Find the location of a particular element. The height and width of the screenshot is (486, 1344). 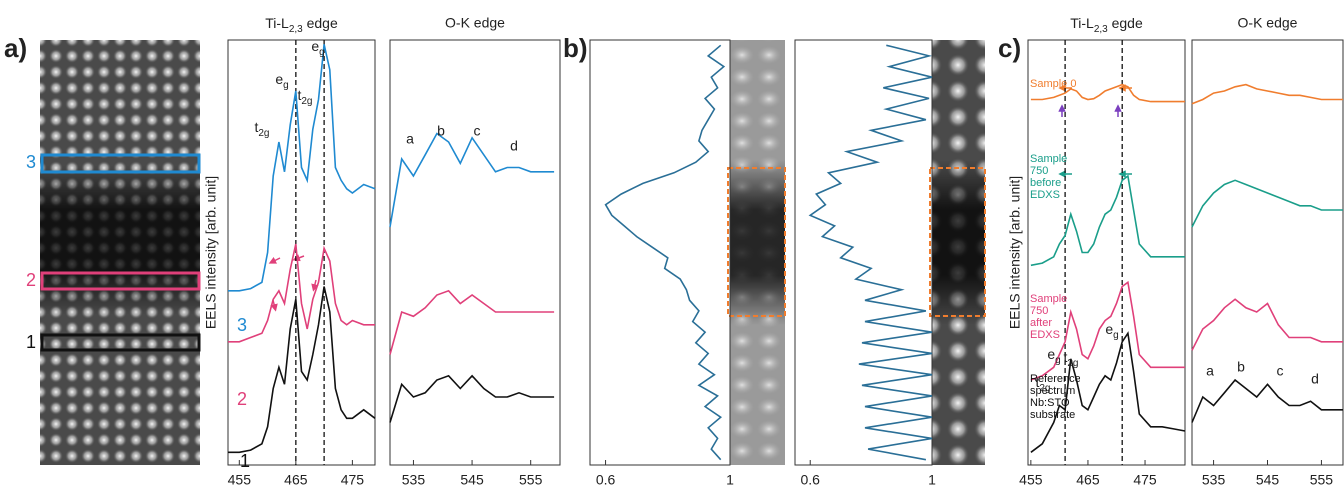

panel-title: Ti-L2,3 egde is located at coordinates (1106, 25).